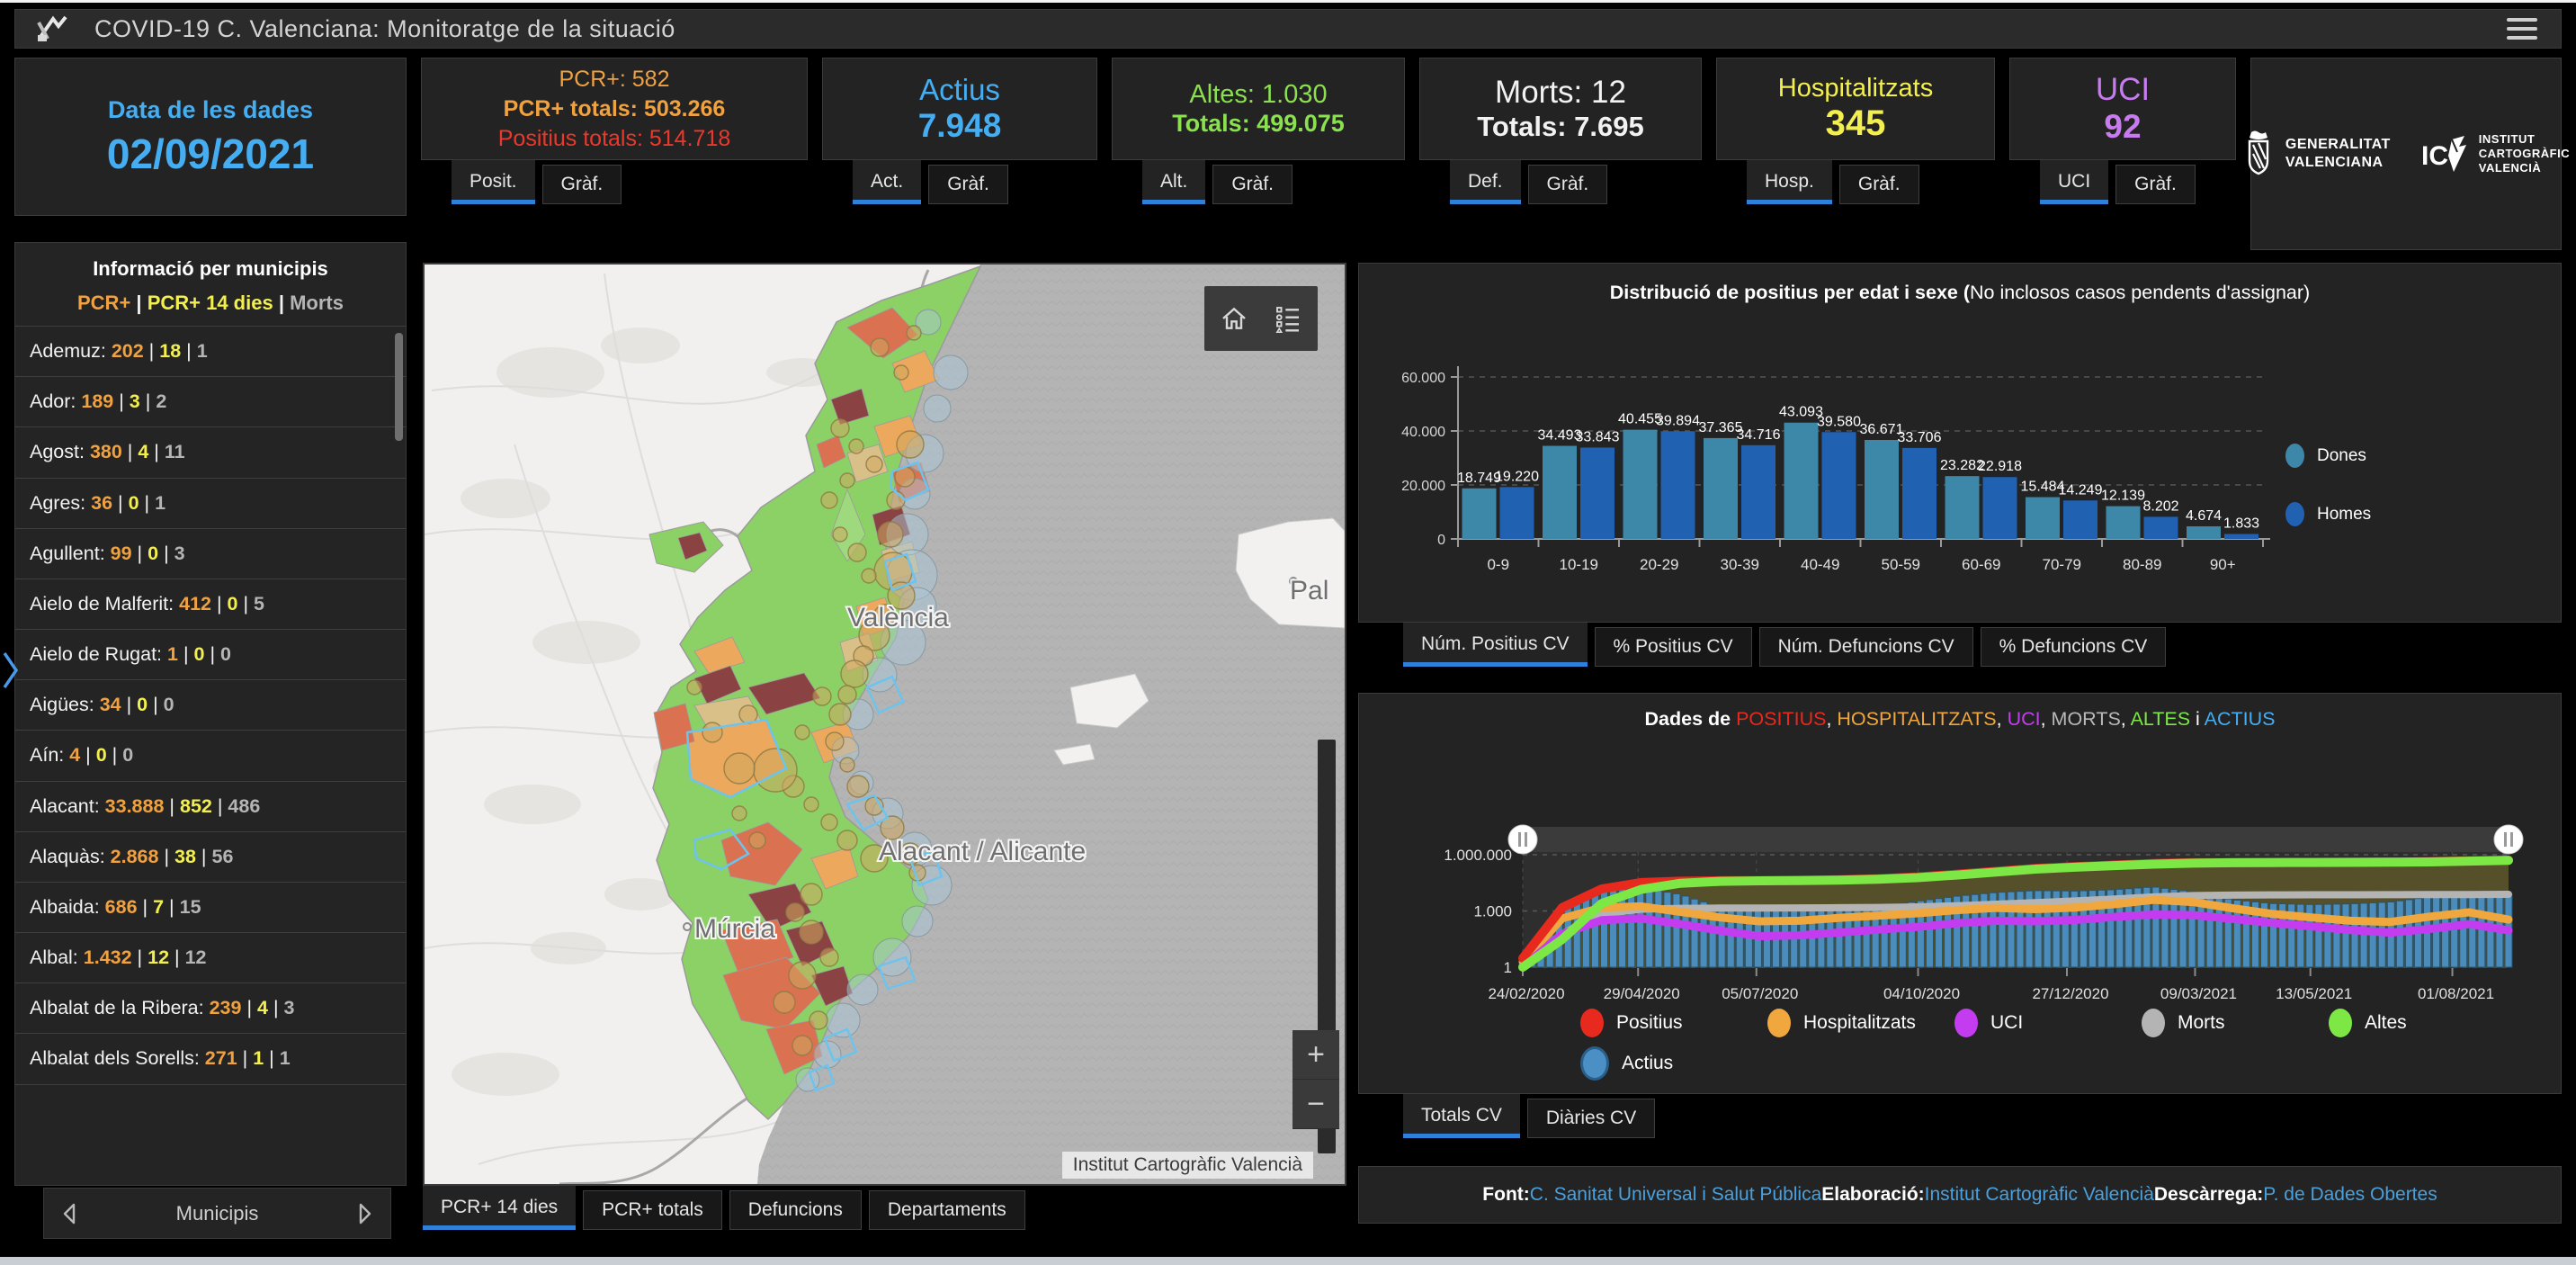  Describe the element at coordinates (2073, 647) in the screenshot. I see `age-tab--defuncions-cv: % Defuncions CV` at that location.